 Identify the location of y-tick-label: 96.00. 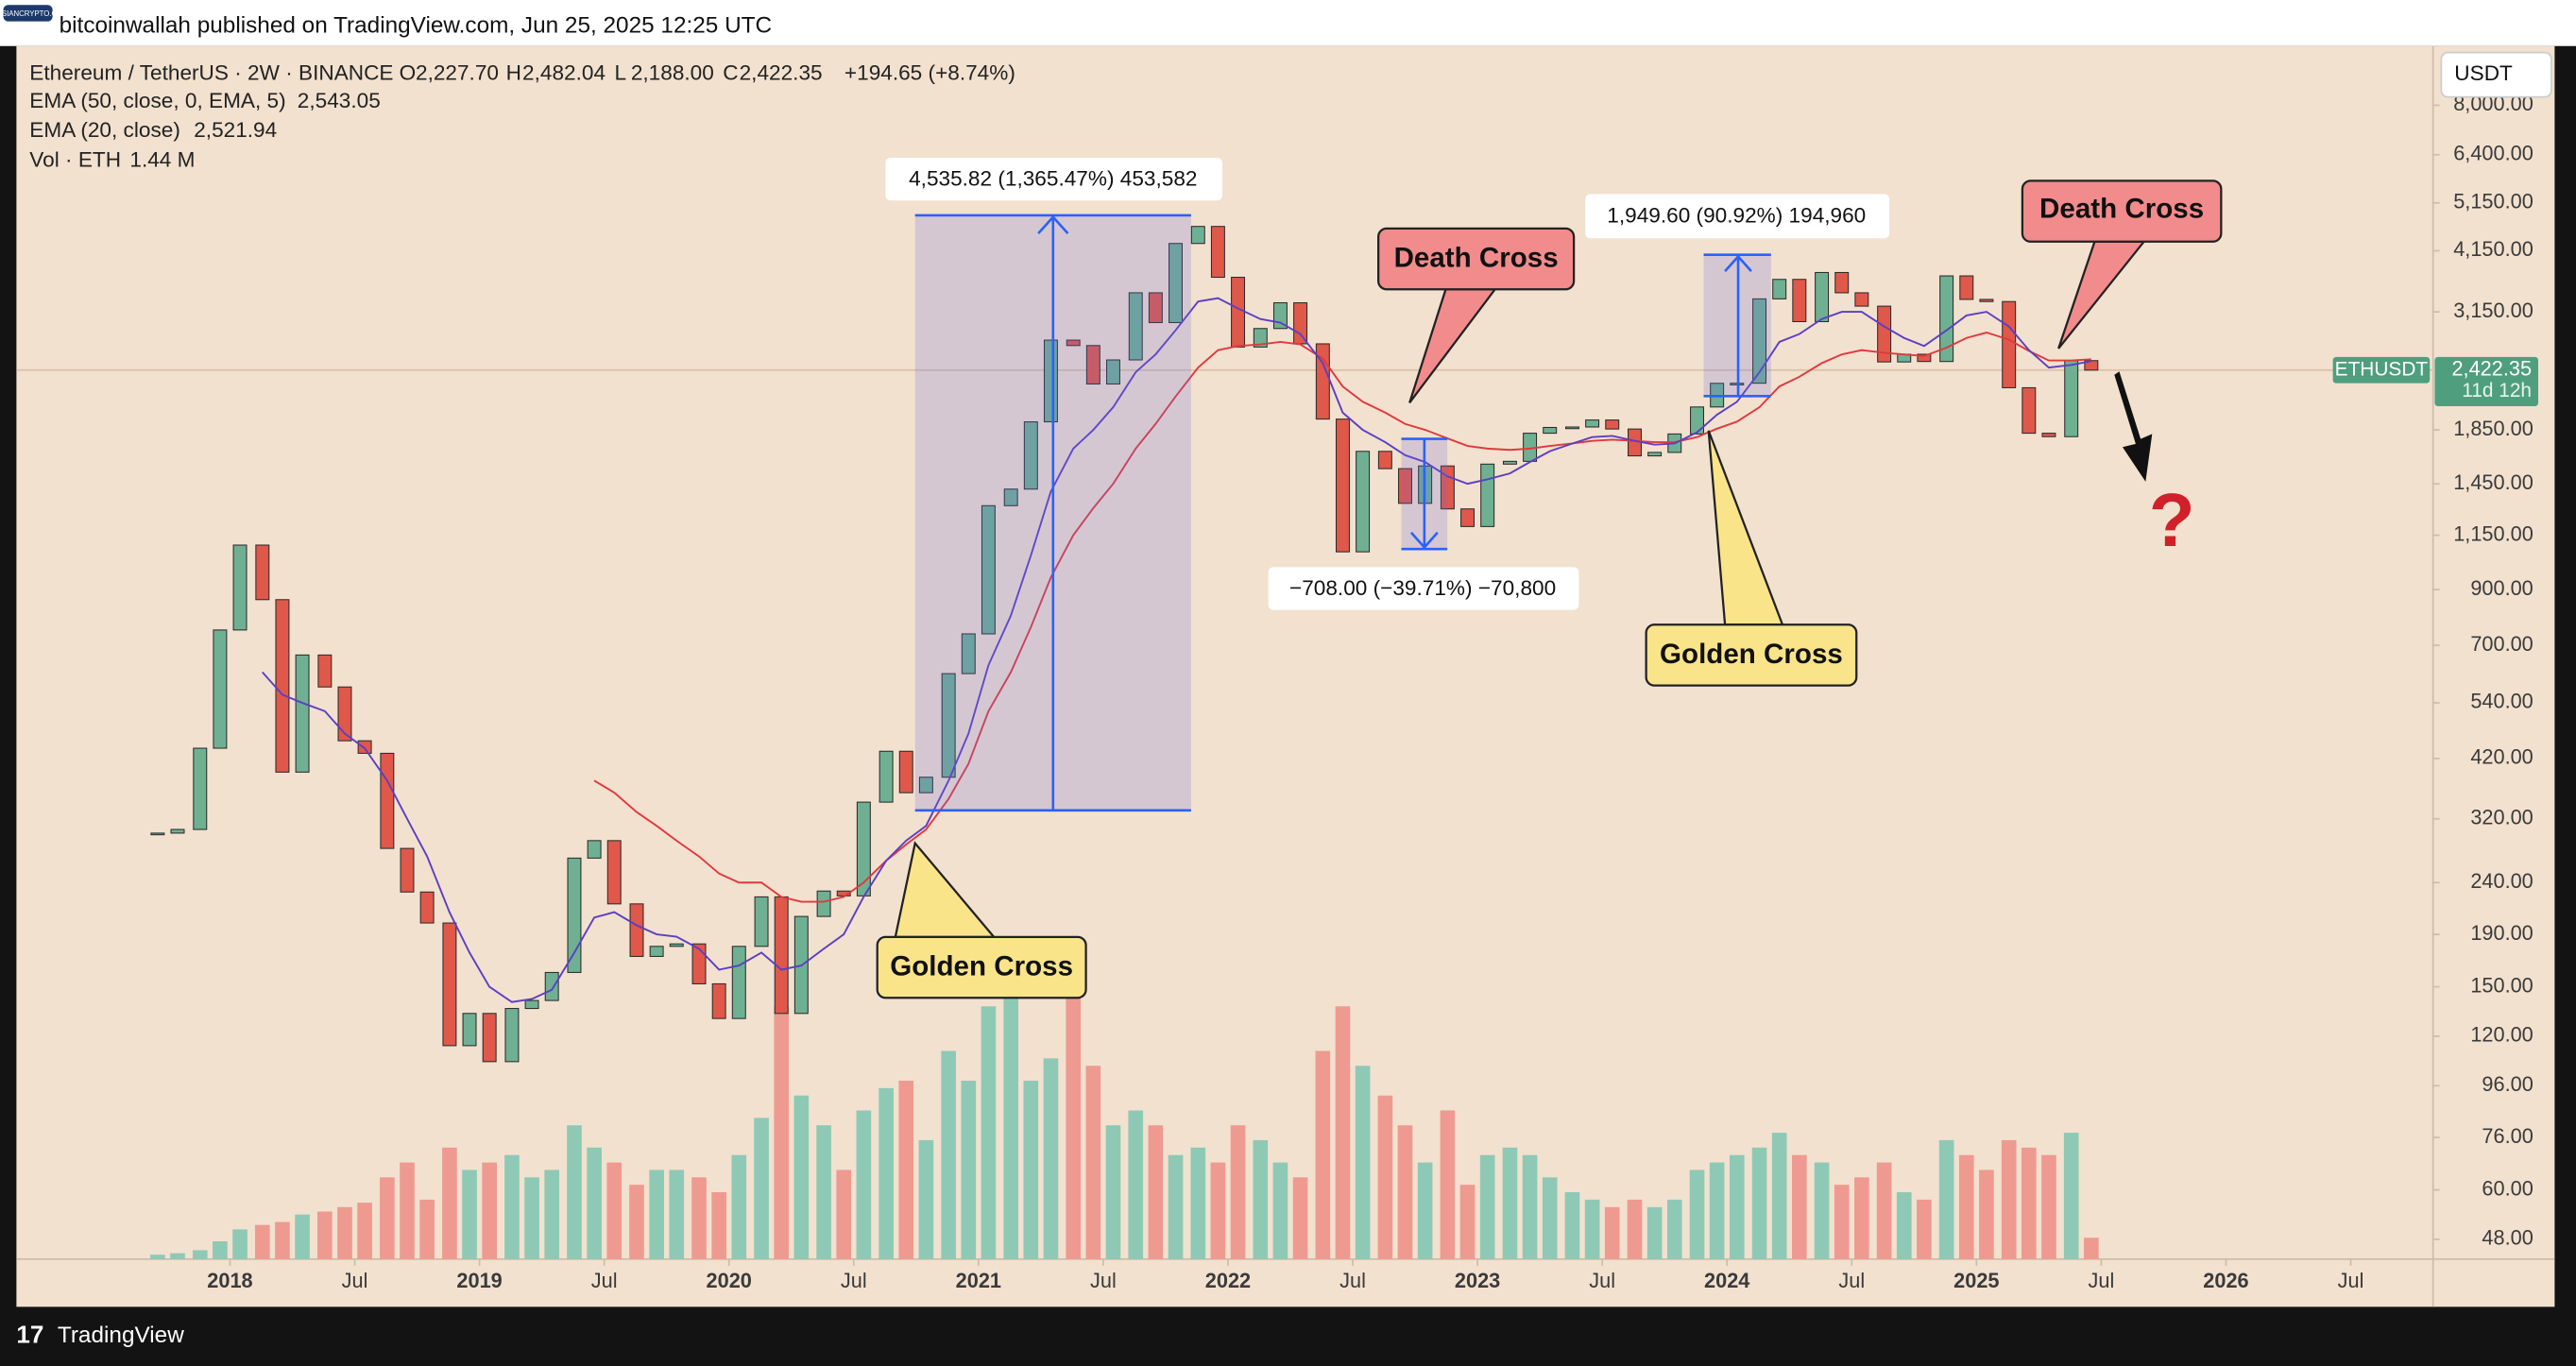
(2507, 1084).